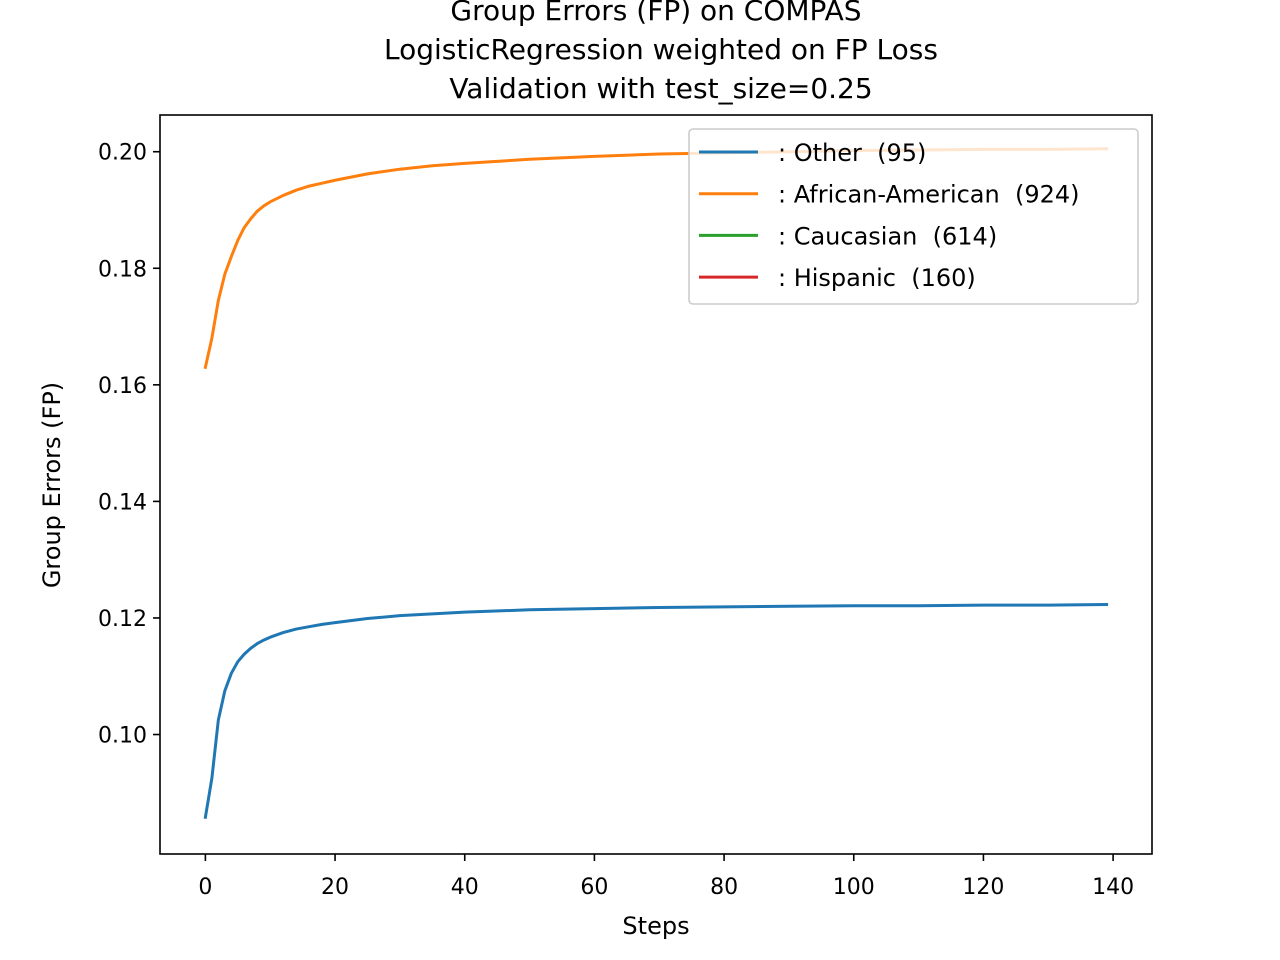 The height and width of the screenshot is (960, 1280). Describe the element at coordinates (122, 619) in the screenshot. I see `y-tick-label: 0.12` at that location.